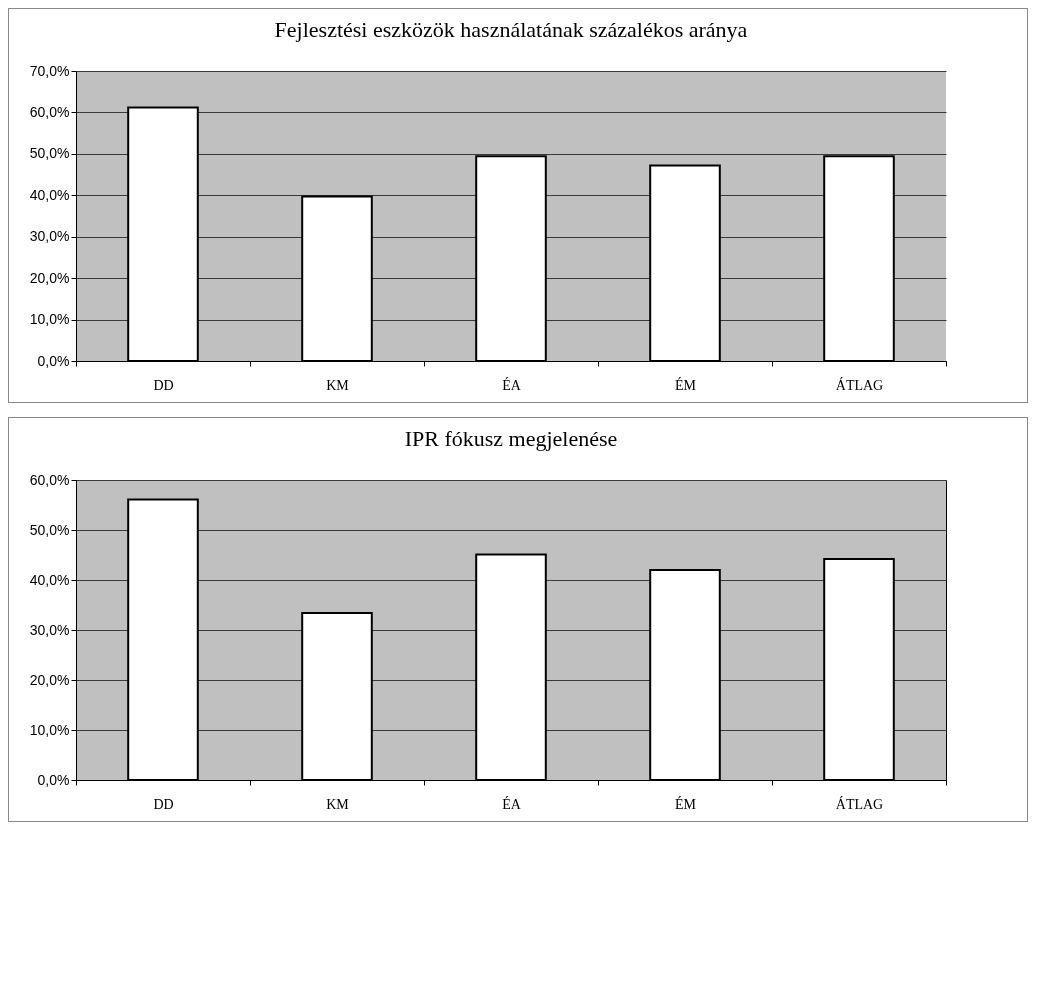 This screenshot has height=992, width=1051. Describe the element at coordinates (511, 438) in the screenshot. I see `chart-title: IPR fókusz megjelenése` at that location.